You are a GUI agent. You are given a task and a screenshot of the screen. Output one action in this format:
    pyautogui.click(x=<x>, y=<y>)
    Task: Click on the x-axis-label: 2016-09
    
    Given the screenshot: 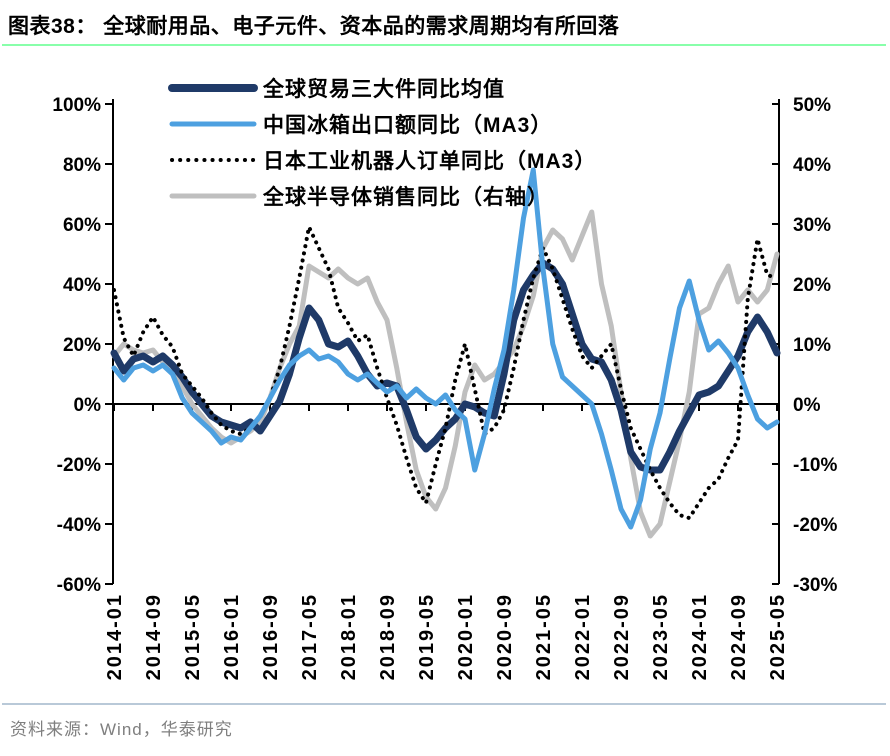 What is the action you would take?
    pyautogui.click(x=271, y=636)
    